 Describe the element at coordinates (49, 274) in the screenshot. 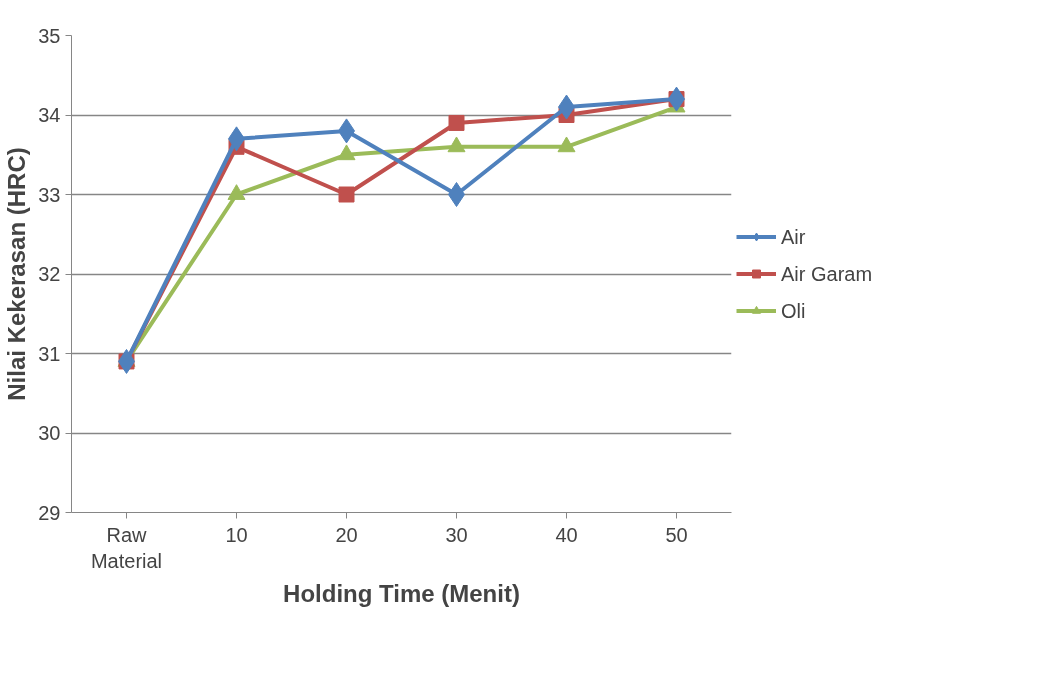

I see `y-tick-label: 32` at that location.